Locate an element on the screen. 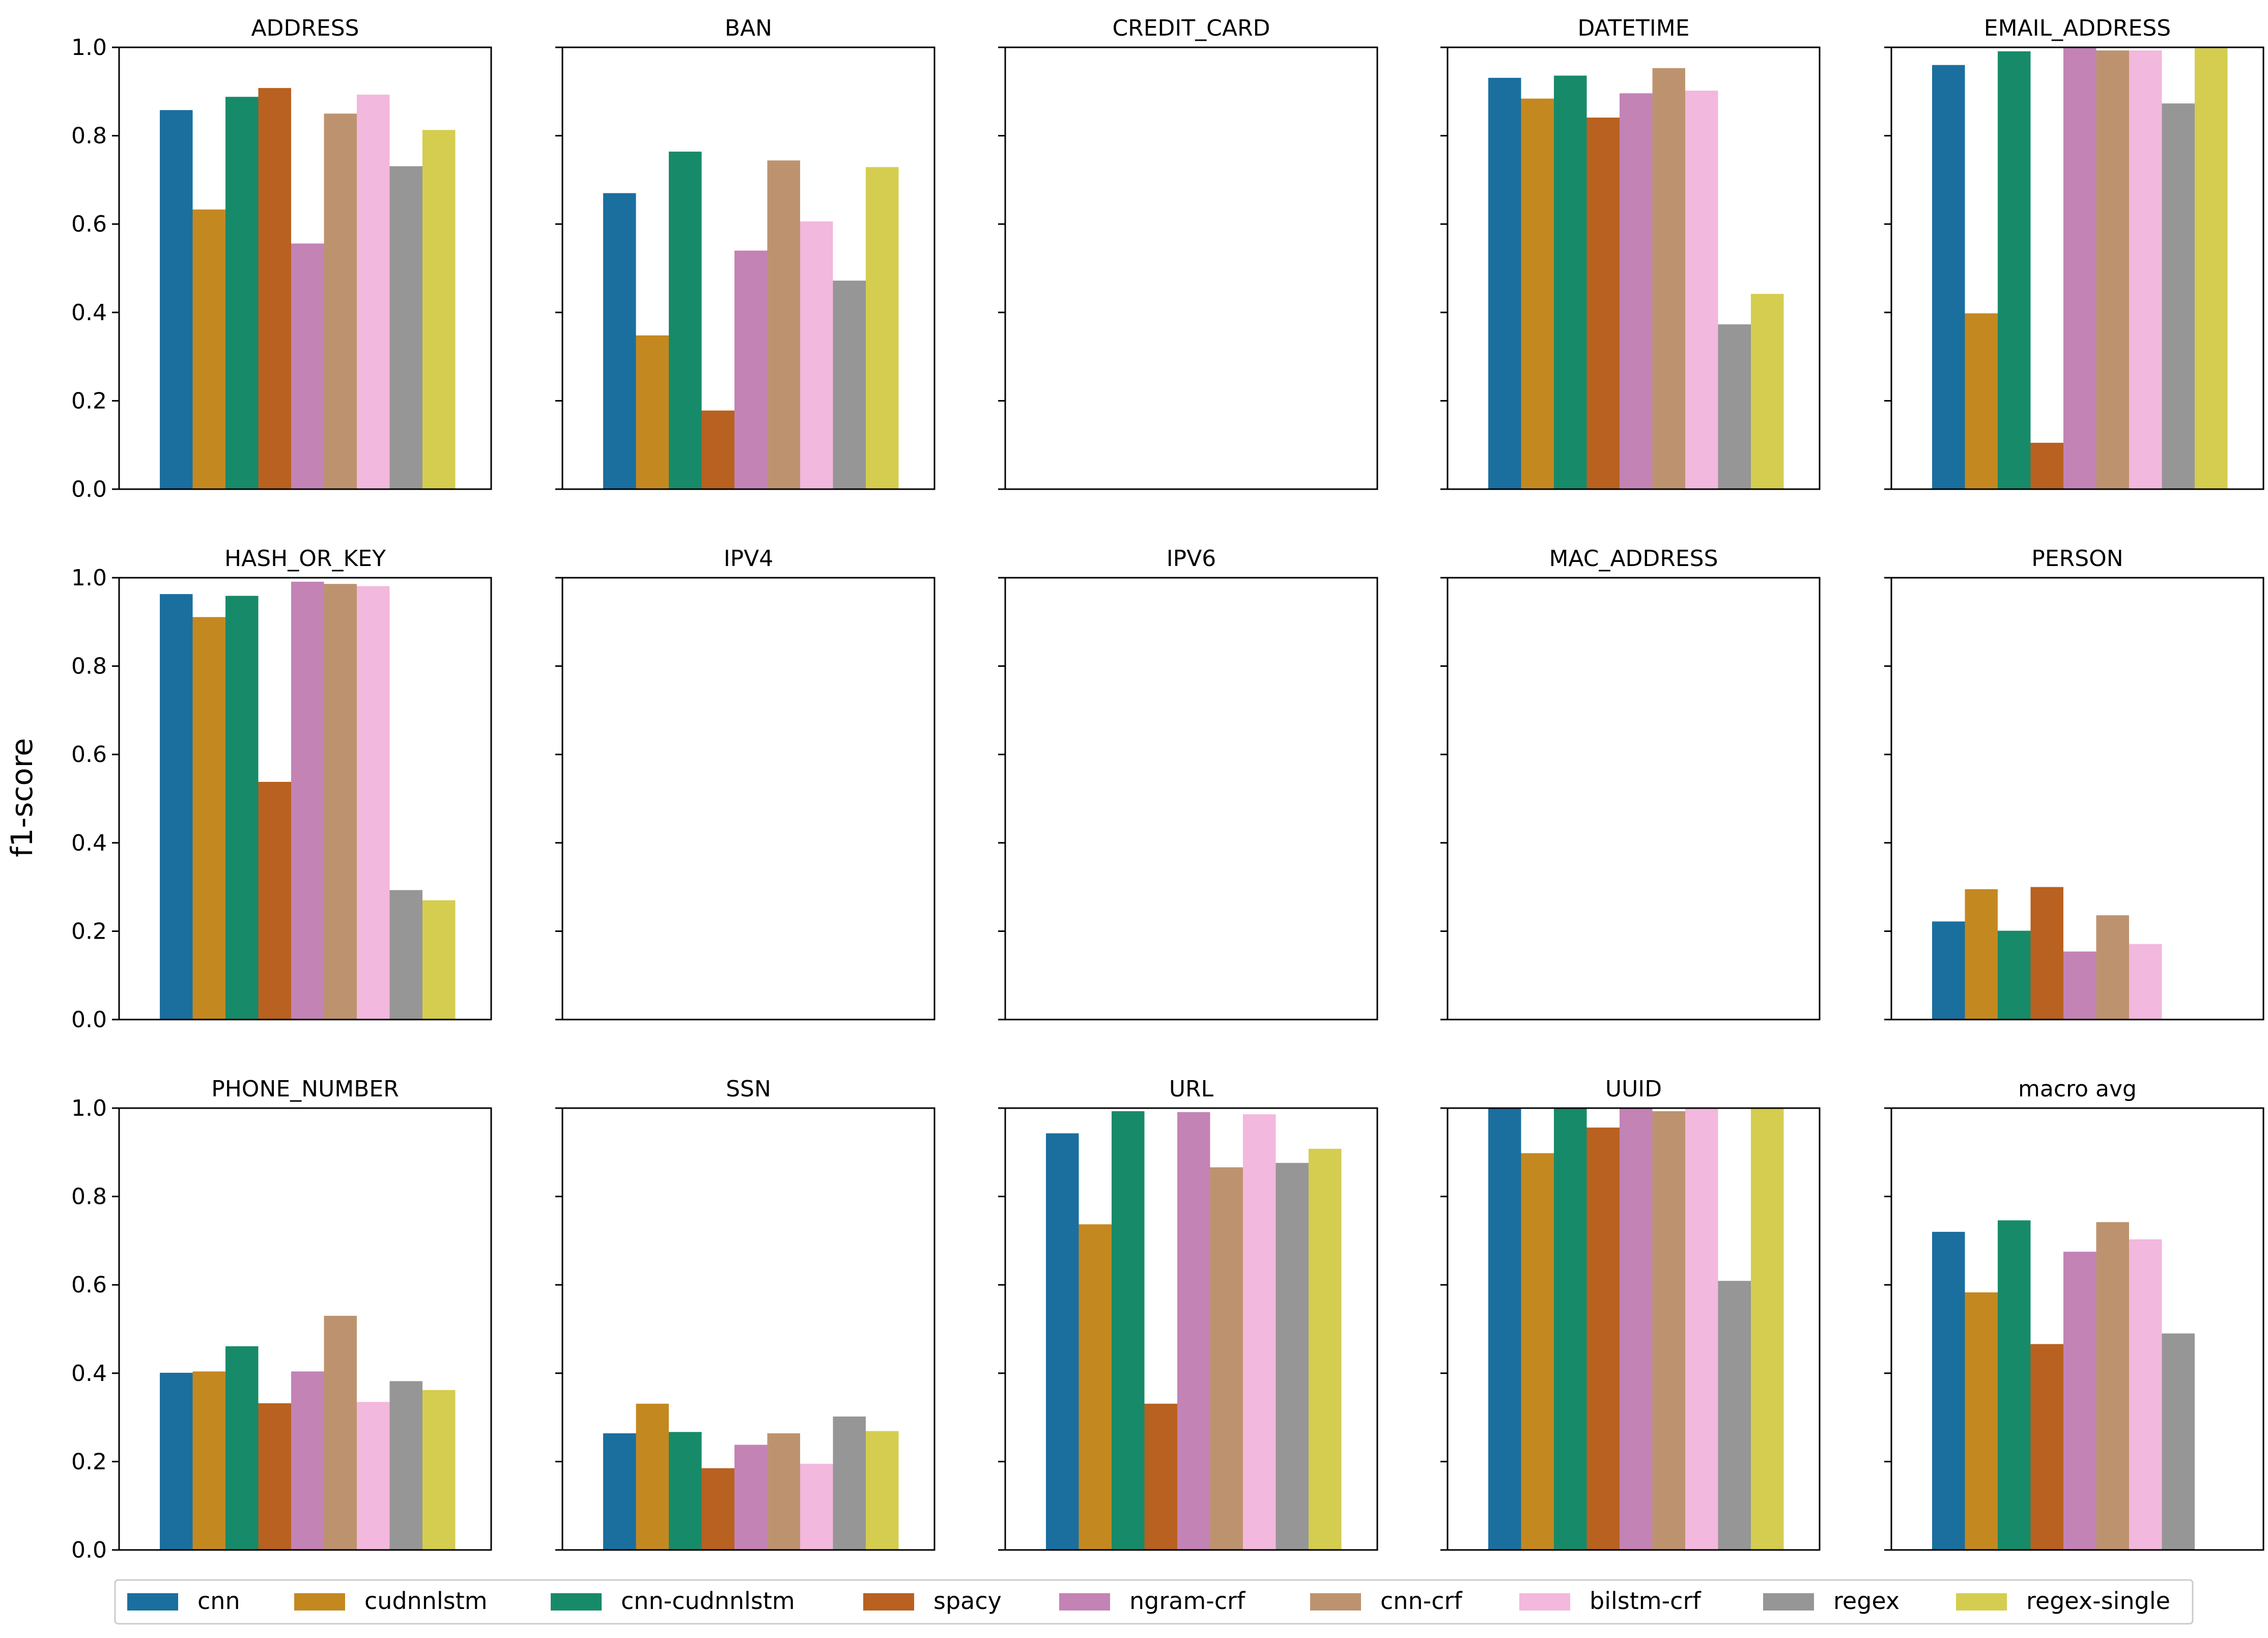 This screenshot has height=1638, width=2268. y-tick-label: 0.4 is located at coordinates (89, 843).